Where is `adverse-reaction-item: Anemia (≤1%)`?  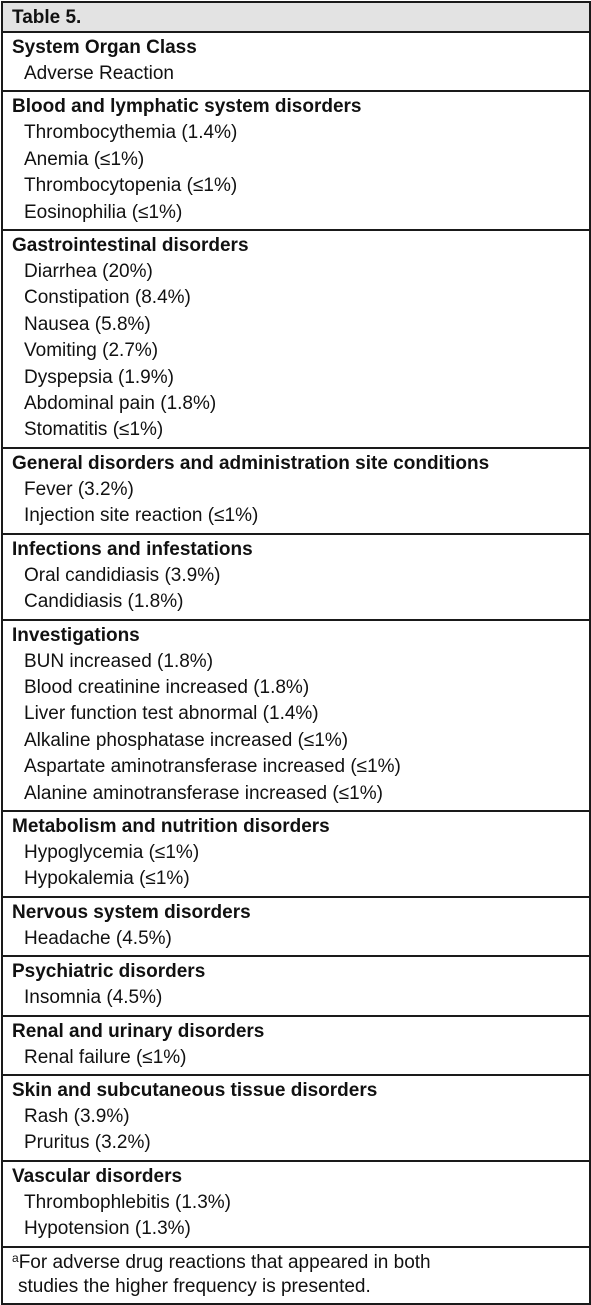
adverse-reaction-item: Anemia (≤1%) is located at coordinates (84, 159).